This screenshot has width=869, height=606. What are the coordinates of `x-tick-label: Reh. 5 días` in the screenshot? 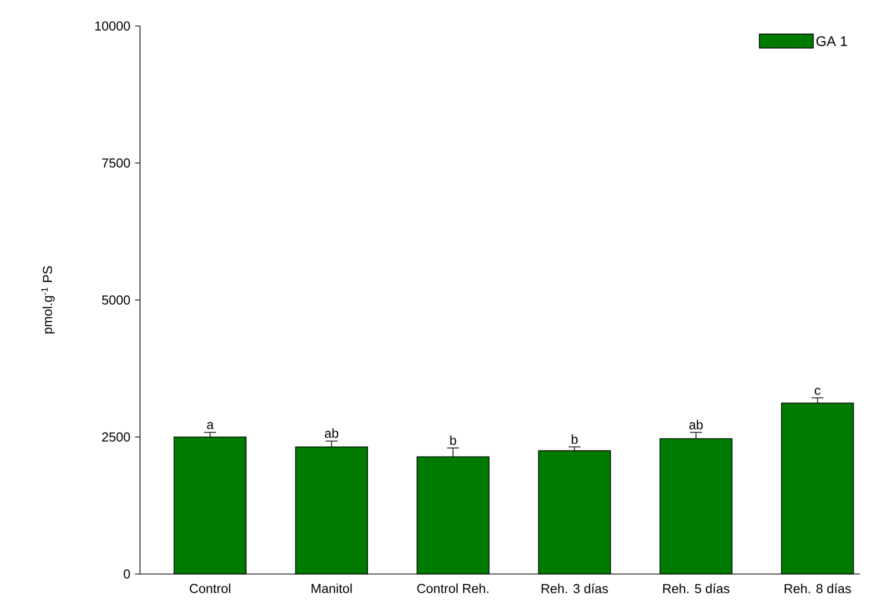 It's located at (696, 589).